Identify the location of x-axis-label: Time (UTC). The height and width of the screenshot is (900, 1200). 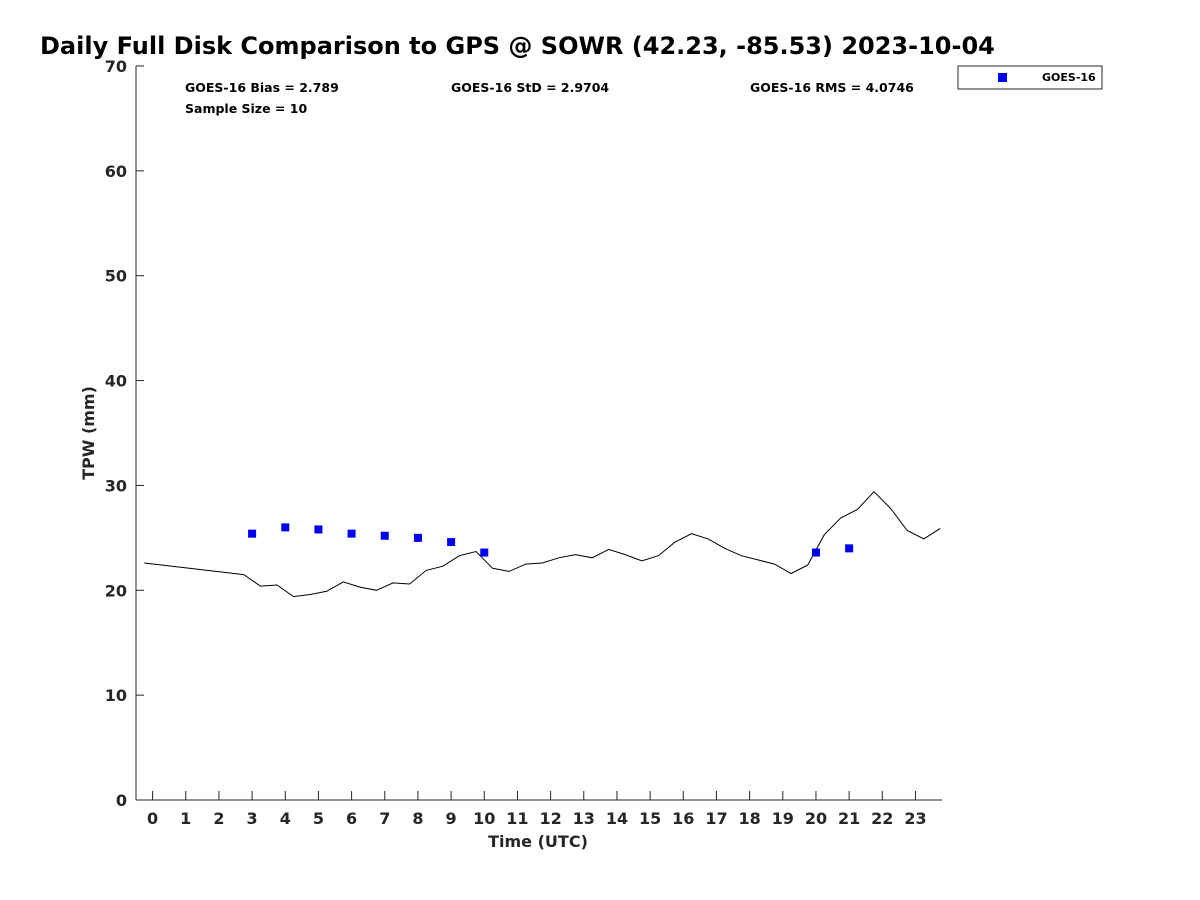
(538, 841).